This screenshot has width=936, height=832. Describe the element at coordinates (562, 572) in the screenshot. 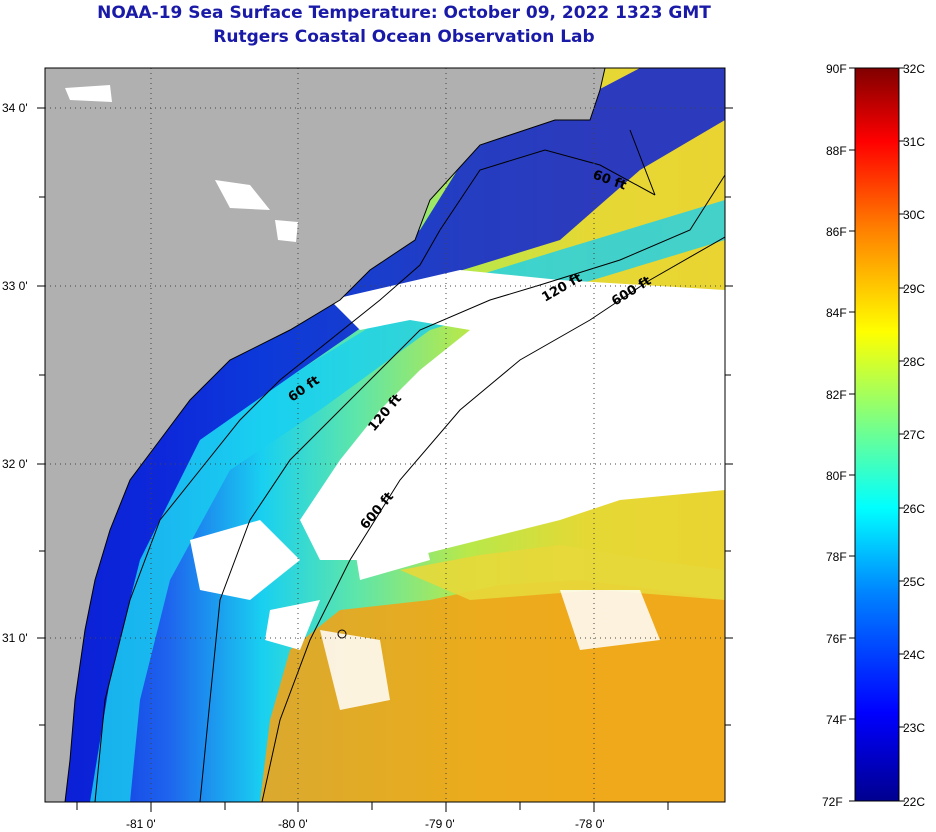

I see `warm-transition` at that location.